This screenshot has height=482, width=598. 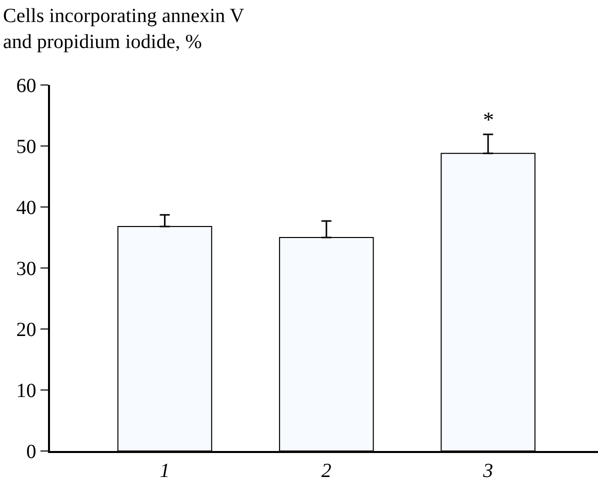 What do you see at coordinates (326, 471) in the screenshot?
I see `x-tick-label: 2` at bounding box center [326, 471].